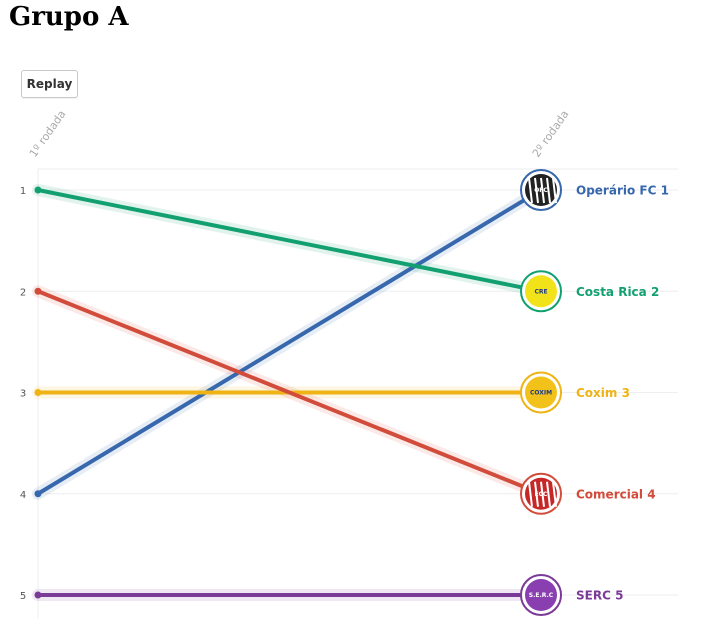 This screenshot has width=715, height=635. What do you see at coordinates (289, 241) in the screenshot?
I see `series-line` at bounding box center [289, 241].